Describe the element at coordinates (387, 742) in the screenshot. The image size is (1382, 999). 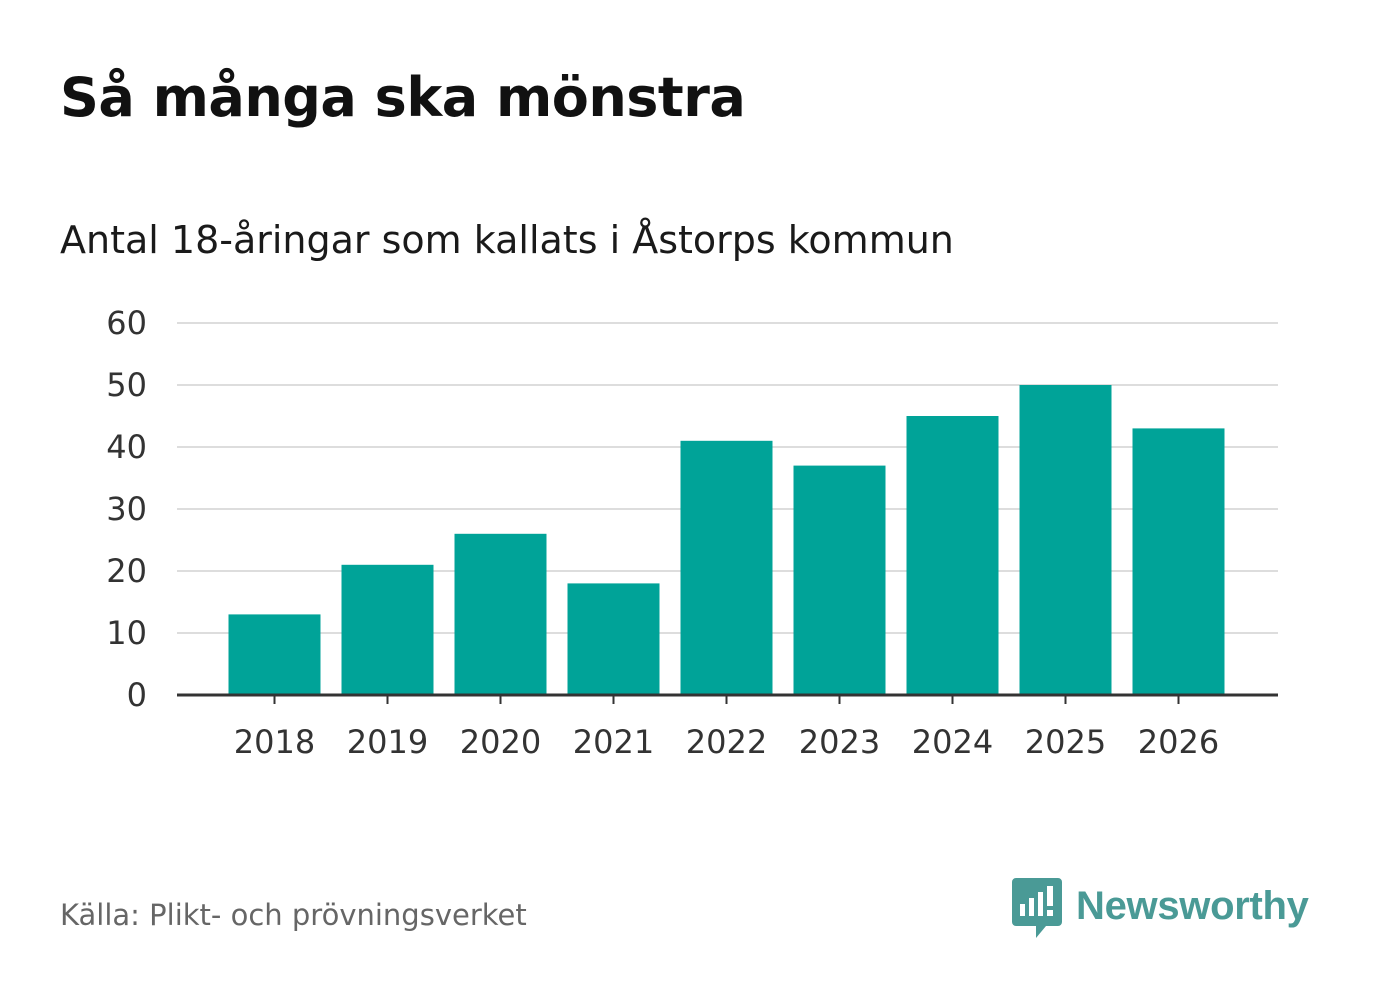
I see `x-tick-label: 2019` at that location.